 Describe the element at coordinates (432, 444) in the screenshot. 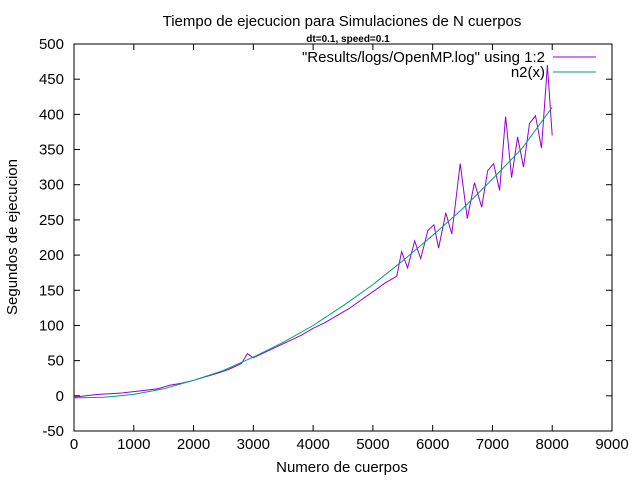

I see `x-tick-label: 6000` at that location.